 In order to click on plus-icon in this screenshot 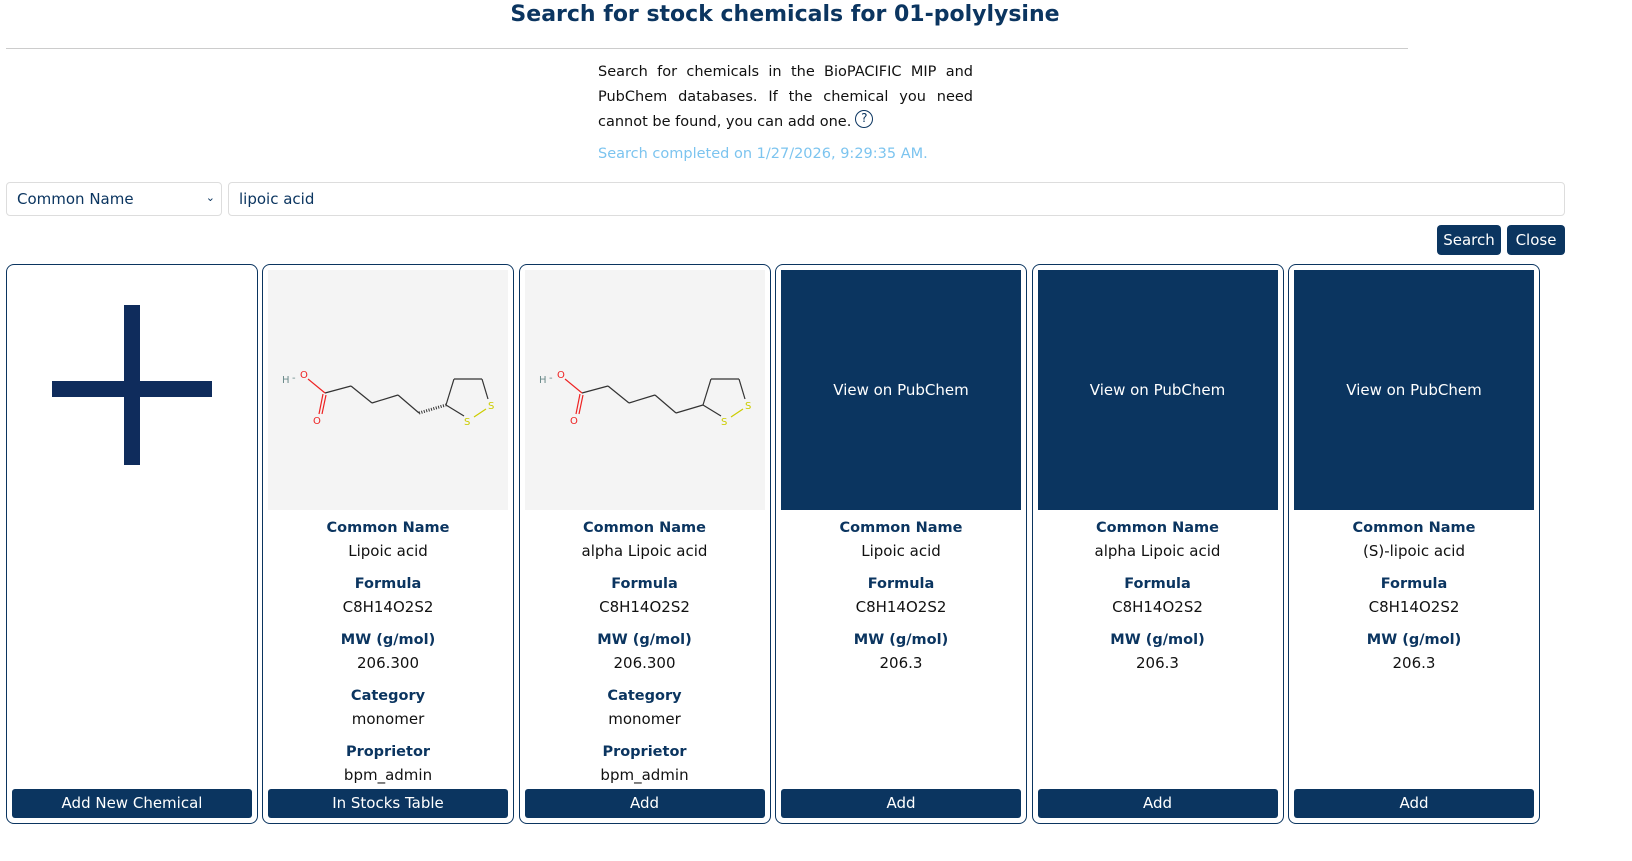, I will do `click(132, 390)`.